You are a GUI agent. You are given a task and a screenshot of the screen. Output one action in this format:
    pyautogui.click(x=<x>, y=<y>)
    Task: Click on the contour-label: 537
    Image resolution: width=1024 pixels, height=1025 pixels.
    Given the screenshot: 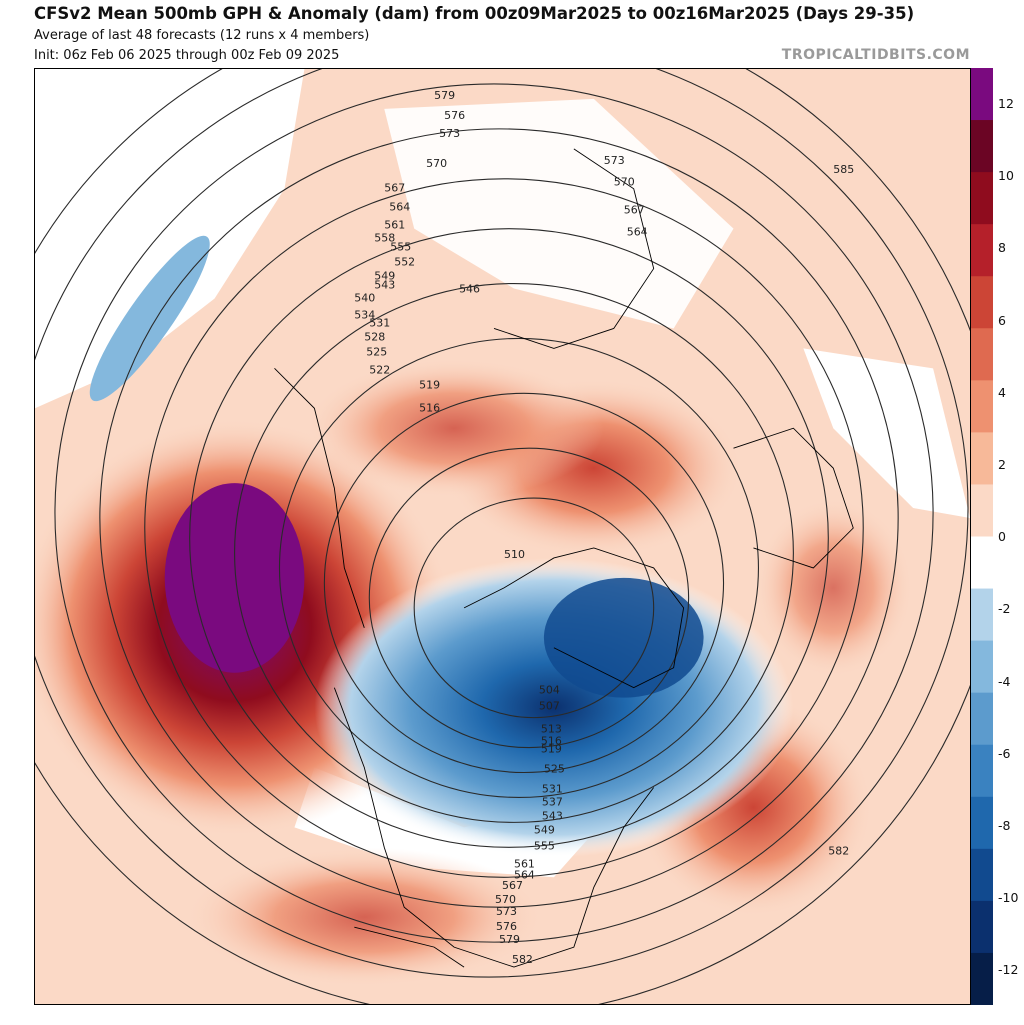 What is the action you would take?
    pyautogui.click(x=552, y=801)
    